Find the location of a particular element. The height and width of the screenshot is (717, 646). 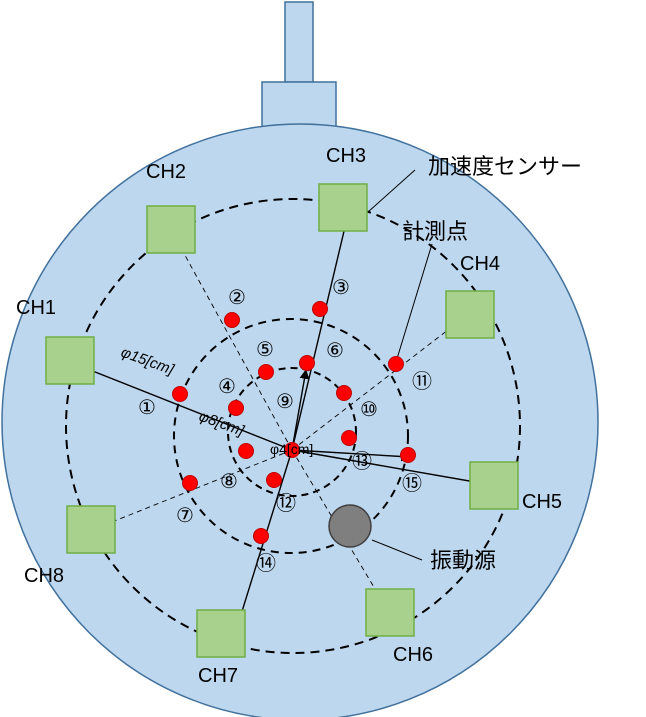

point-label-9: ⑨ is located at coordinates (285, 401).